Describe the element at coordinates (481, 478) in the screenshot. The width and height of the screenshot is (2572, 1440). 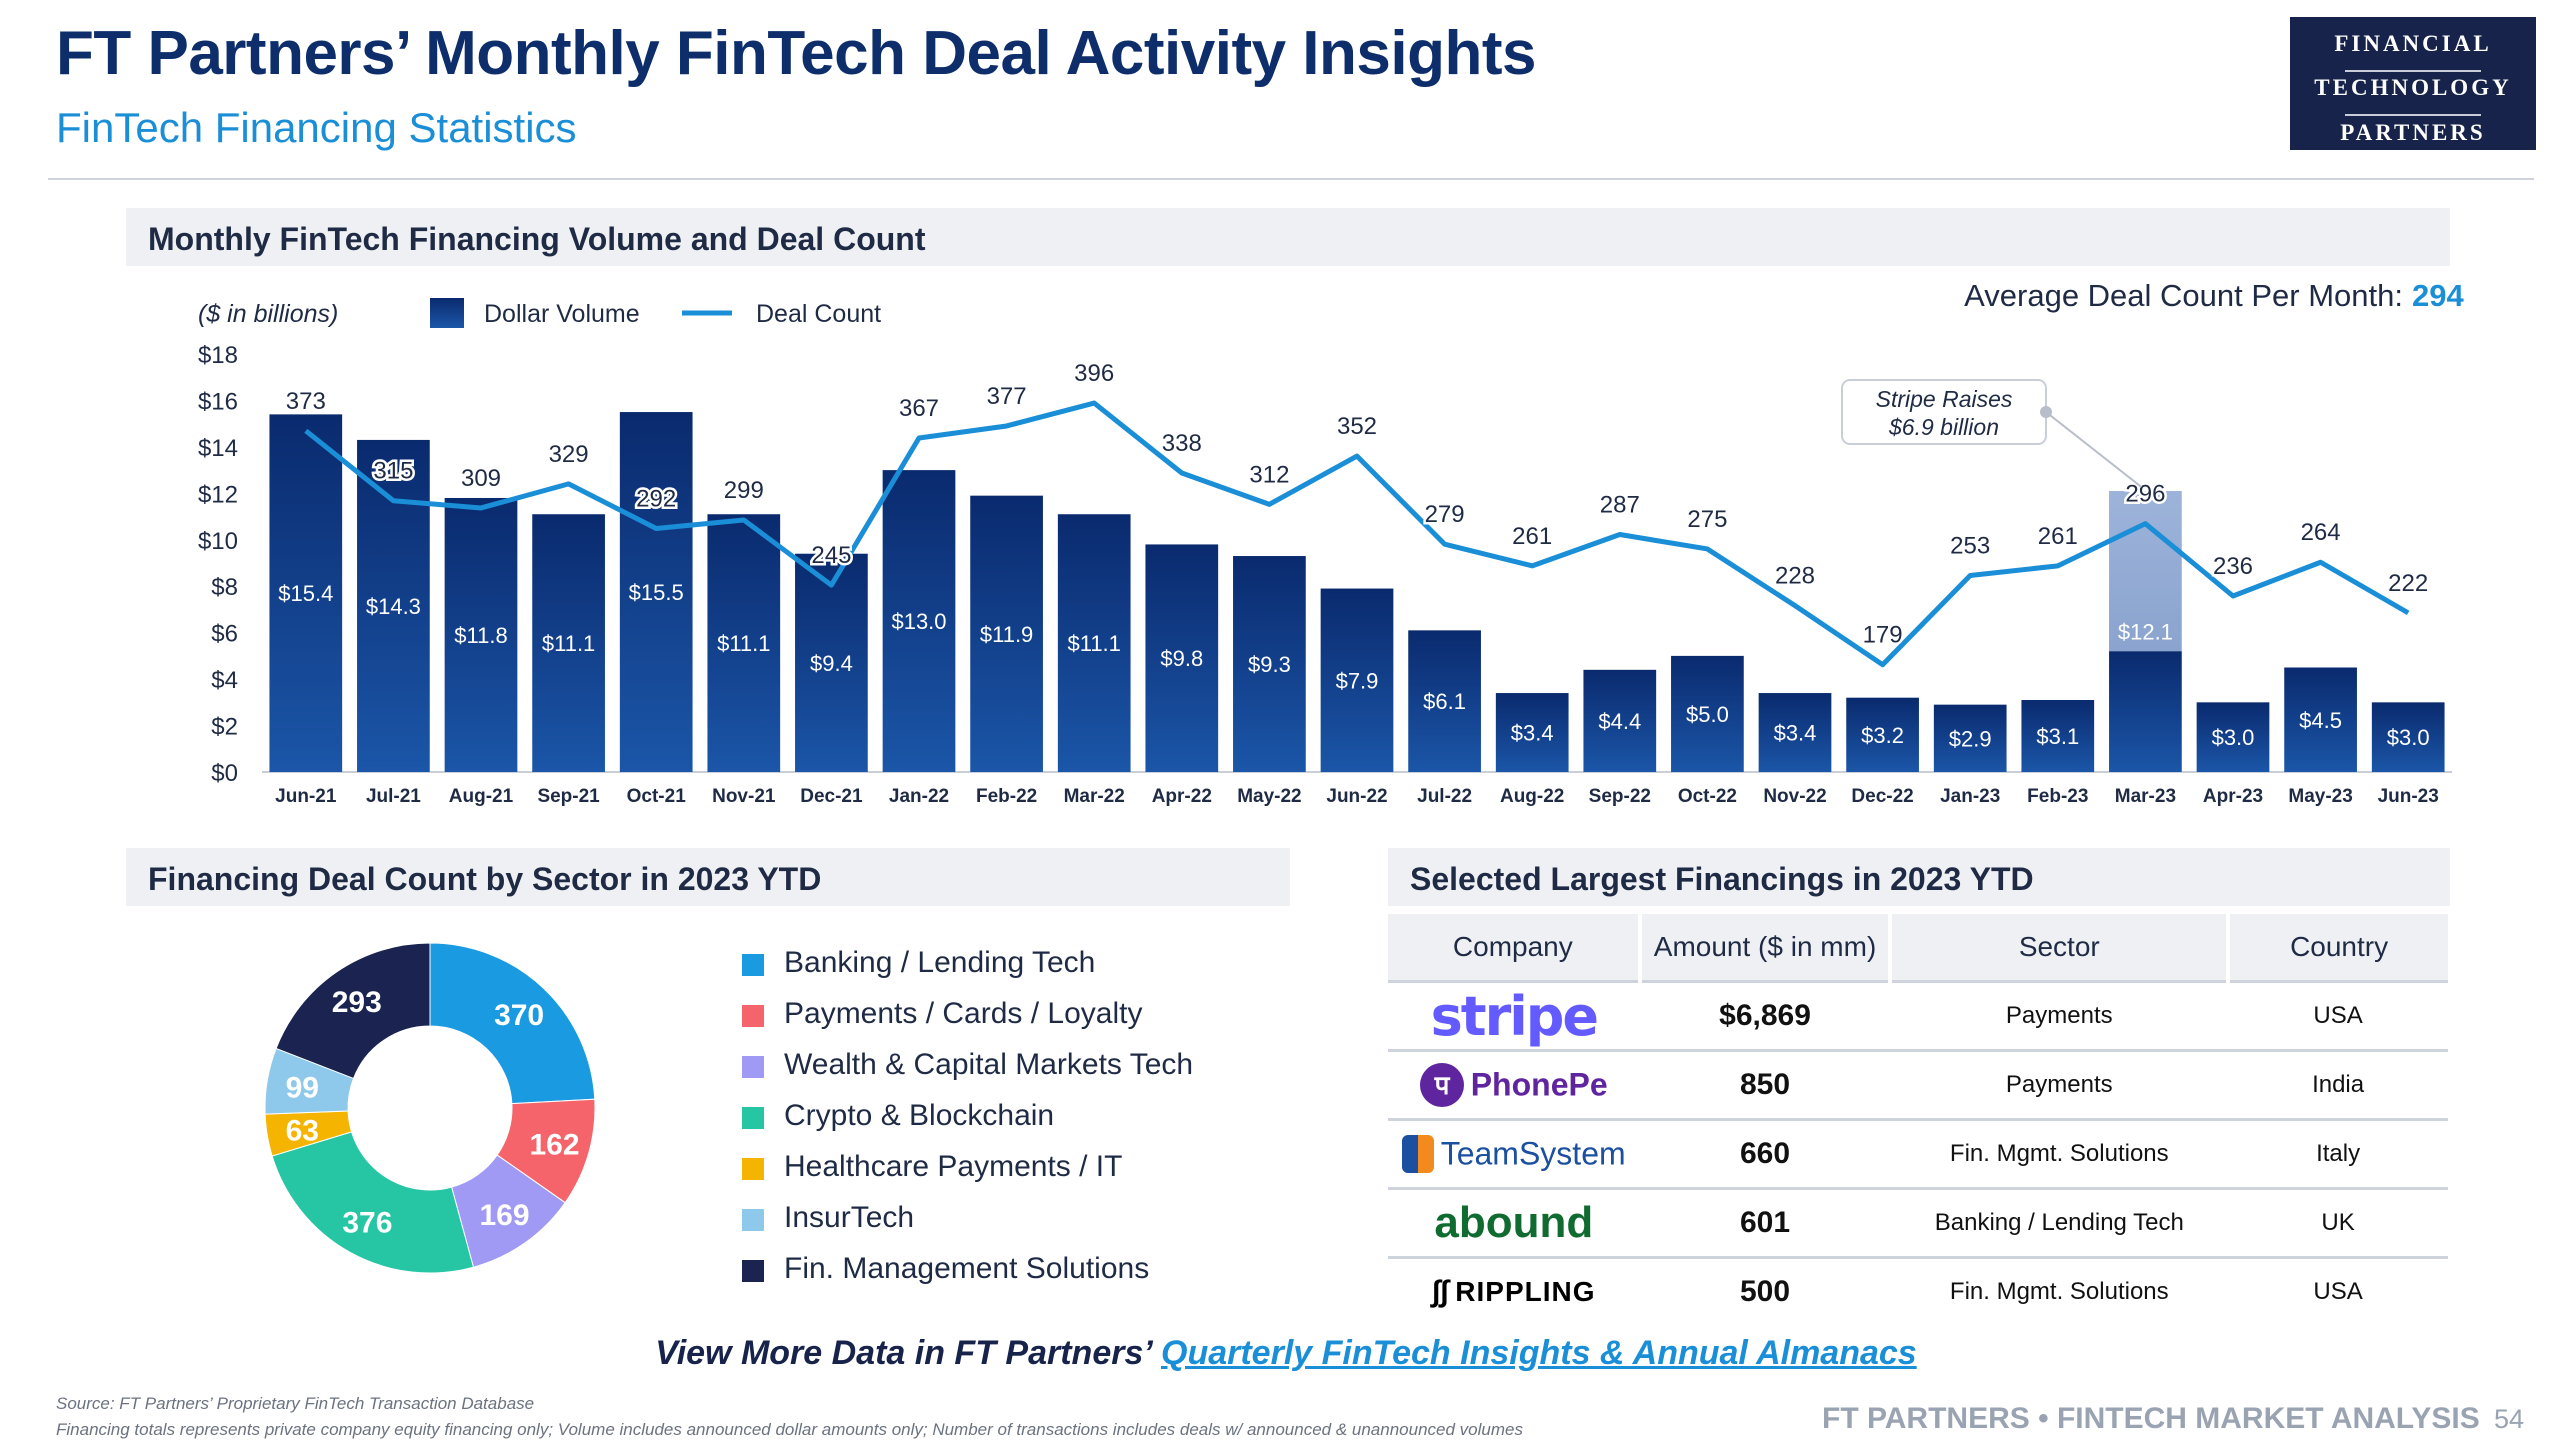
I see `deal-count-label: 309` at that location.